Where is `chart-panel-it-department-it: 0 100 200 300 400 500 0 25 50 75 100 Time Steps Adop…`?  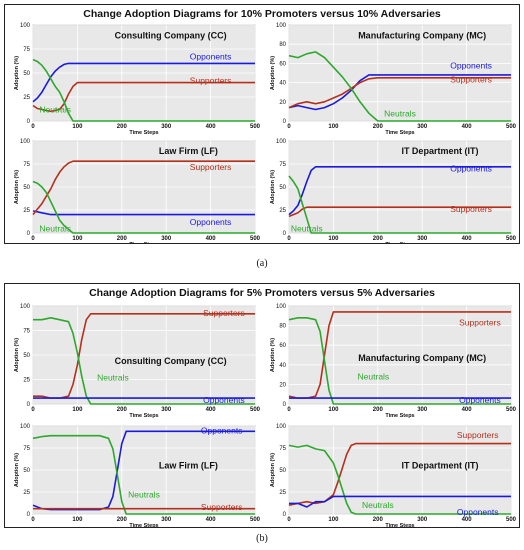
chart-panel-it-department-it: 0 100 200 300 400 500 0 25 50 75 100 Time Steps Adop… is located at coordinates (393, 475).